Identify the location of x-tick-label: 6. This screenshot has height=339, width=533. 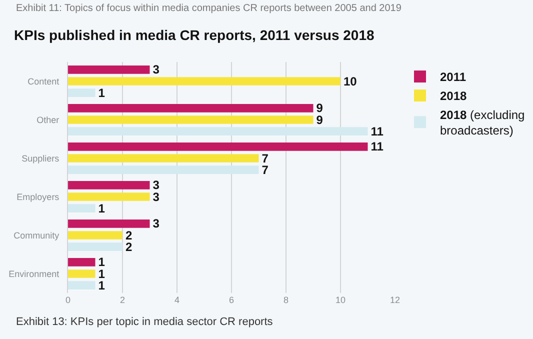
(231, 300).